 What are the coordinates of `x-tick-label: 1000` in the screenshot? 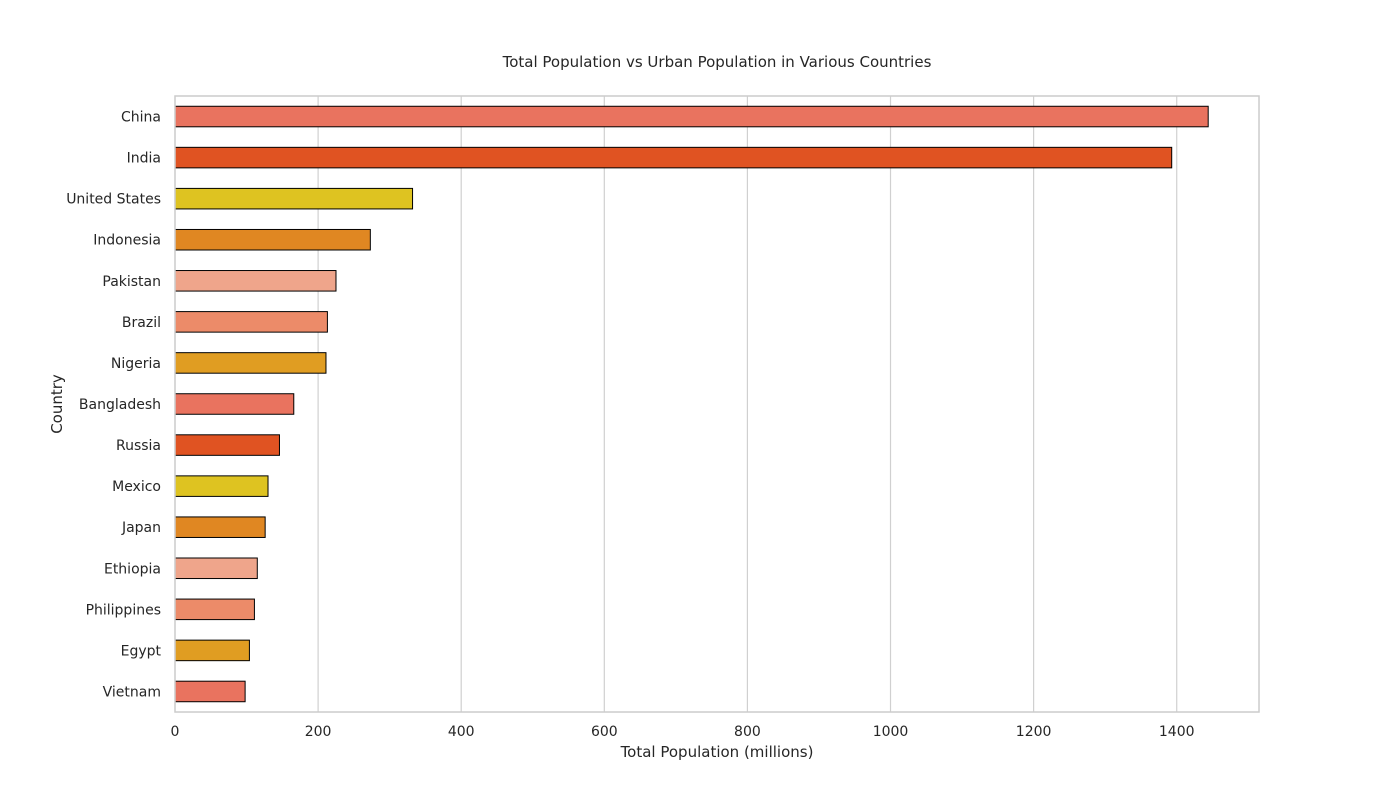 It's located at (891, 732).